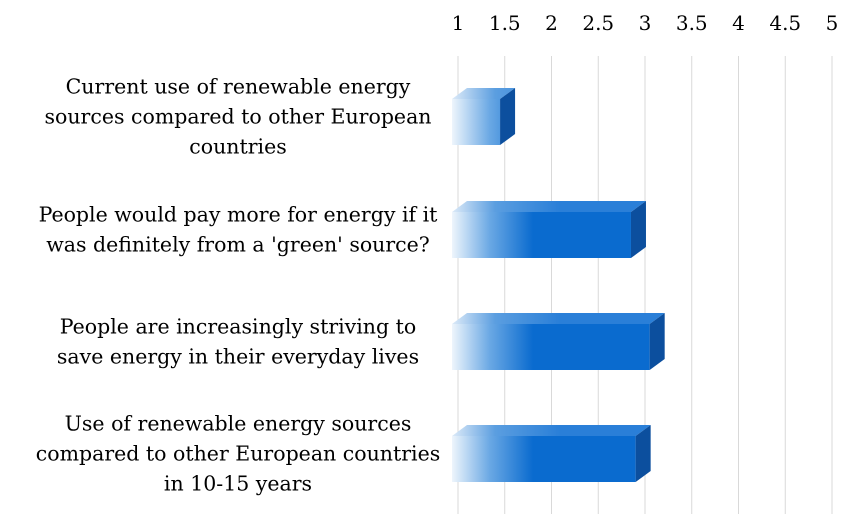 The image size is (849, 514). What do you see at coordinates (238, 87) in the screenshot?
I see `category-label-line: Current use of renewable energy` at bounding box center [238, 87].